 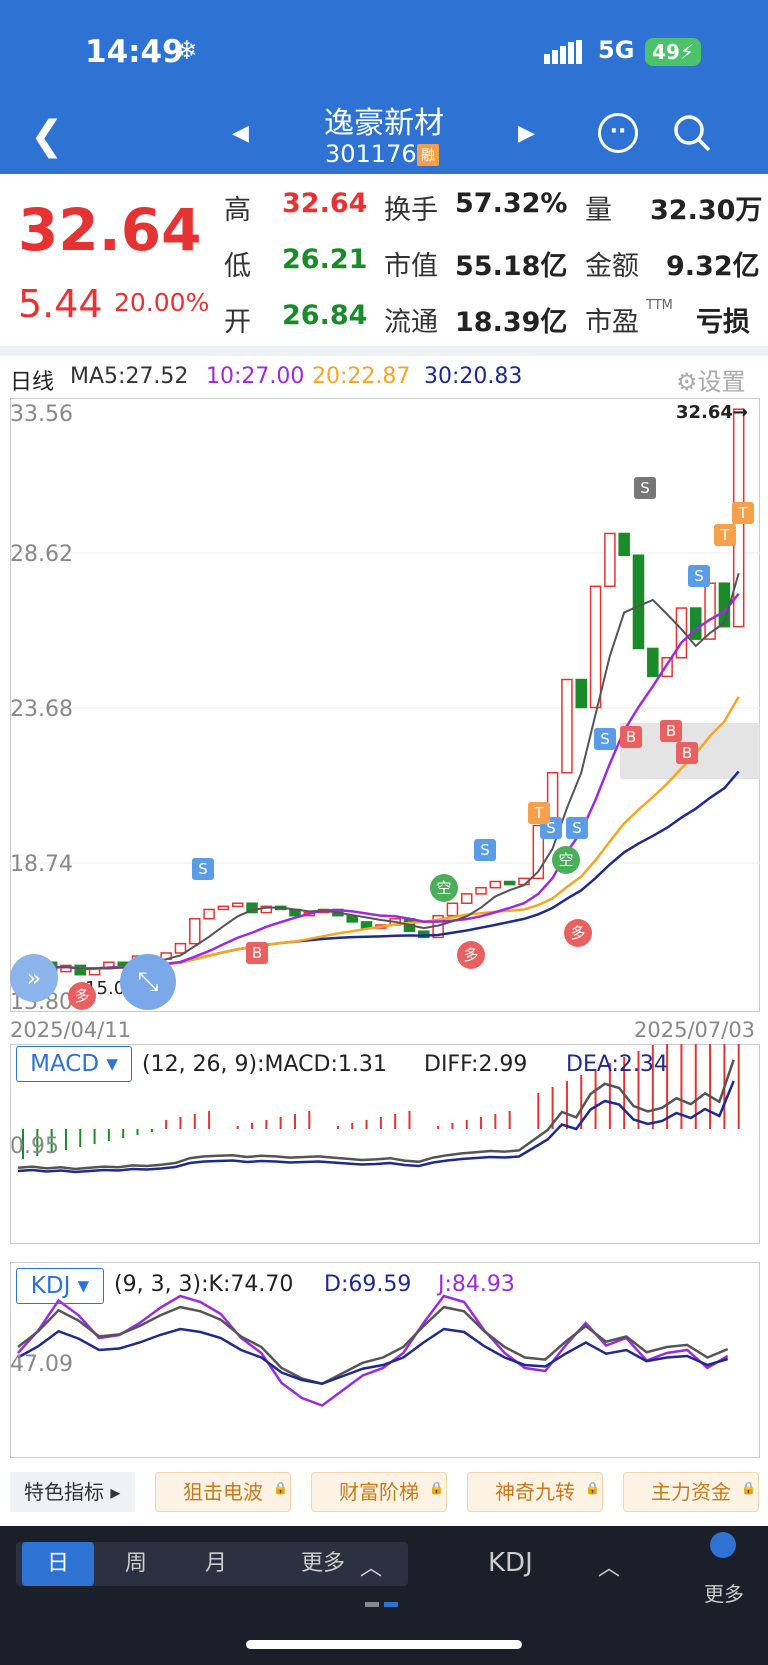 What do you see at coordinates (41, 414) in the screenshot?
I see `y-label-top: 33.56` at bounding box center [41, 414].